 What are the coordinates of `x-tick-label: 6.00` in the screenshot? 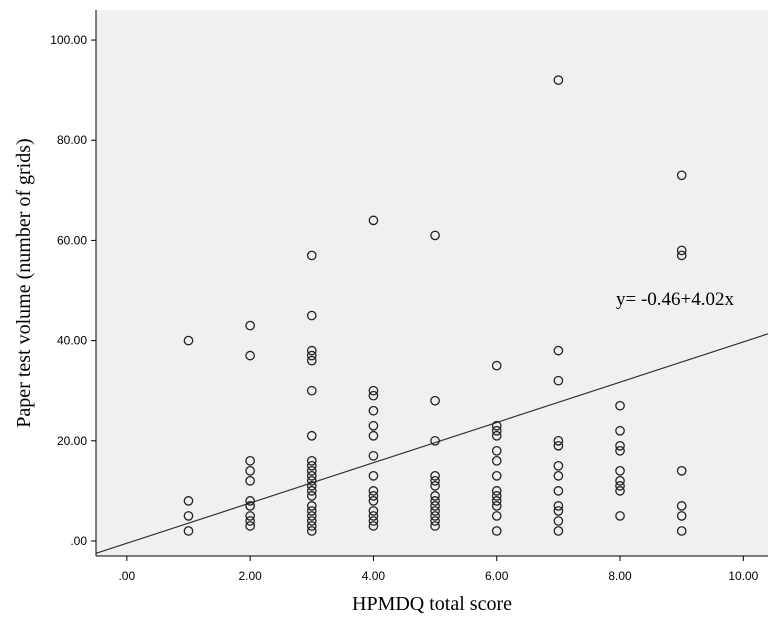 It's located at (497, 576).